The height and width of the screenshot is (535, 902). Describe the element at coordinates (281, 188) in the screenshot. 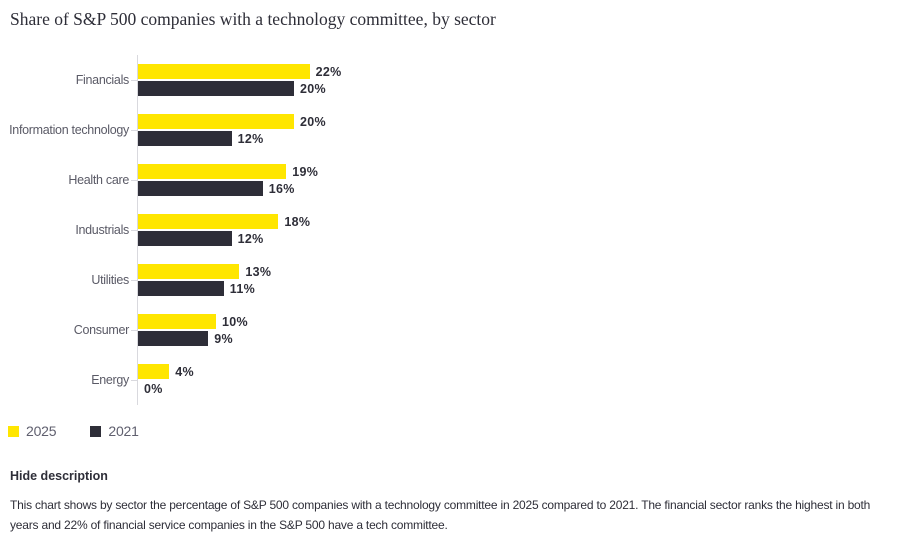

I see `bar-value: 16%` at that location.